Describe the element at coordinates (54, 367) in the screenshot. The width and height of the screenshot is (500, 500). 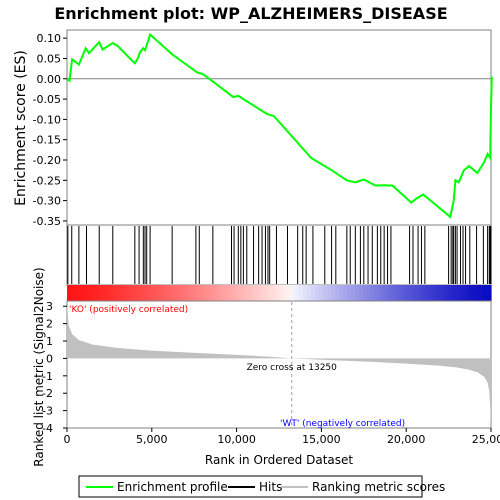
I see `metric-y-ticks: 3 2 1 0 -1 -2 -3 -4` at that location.